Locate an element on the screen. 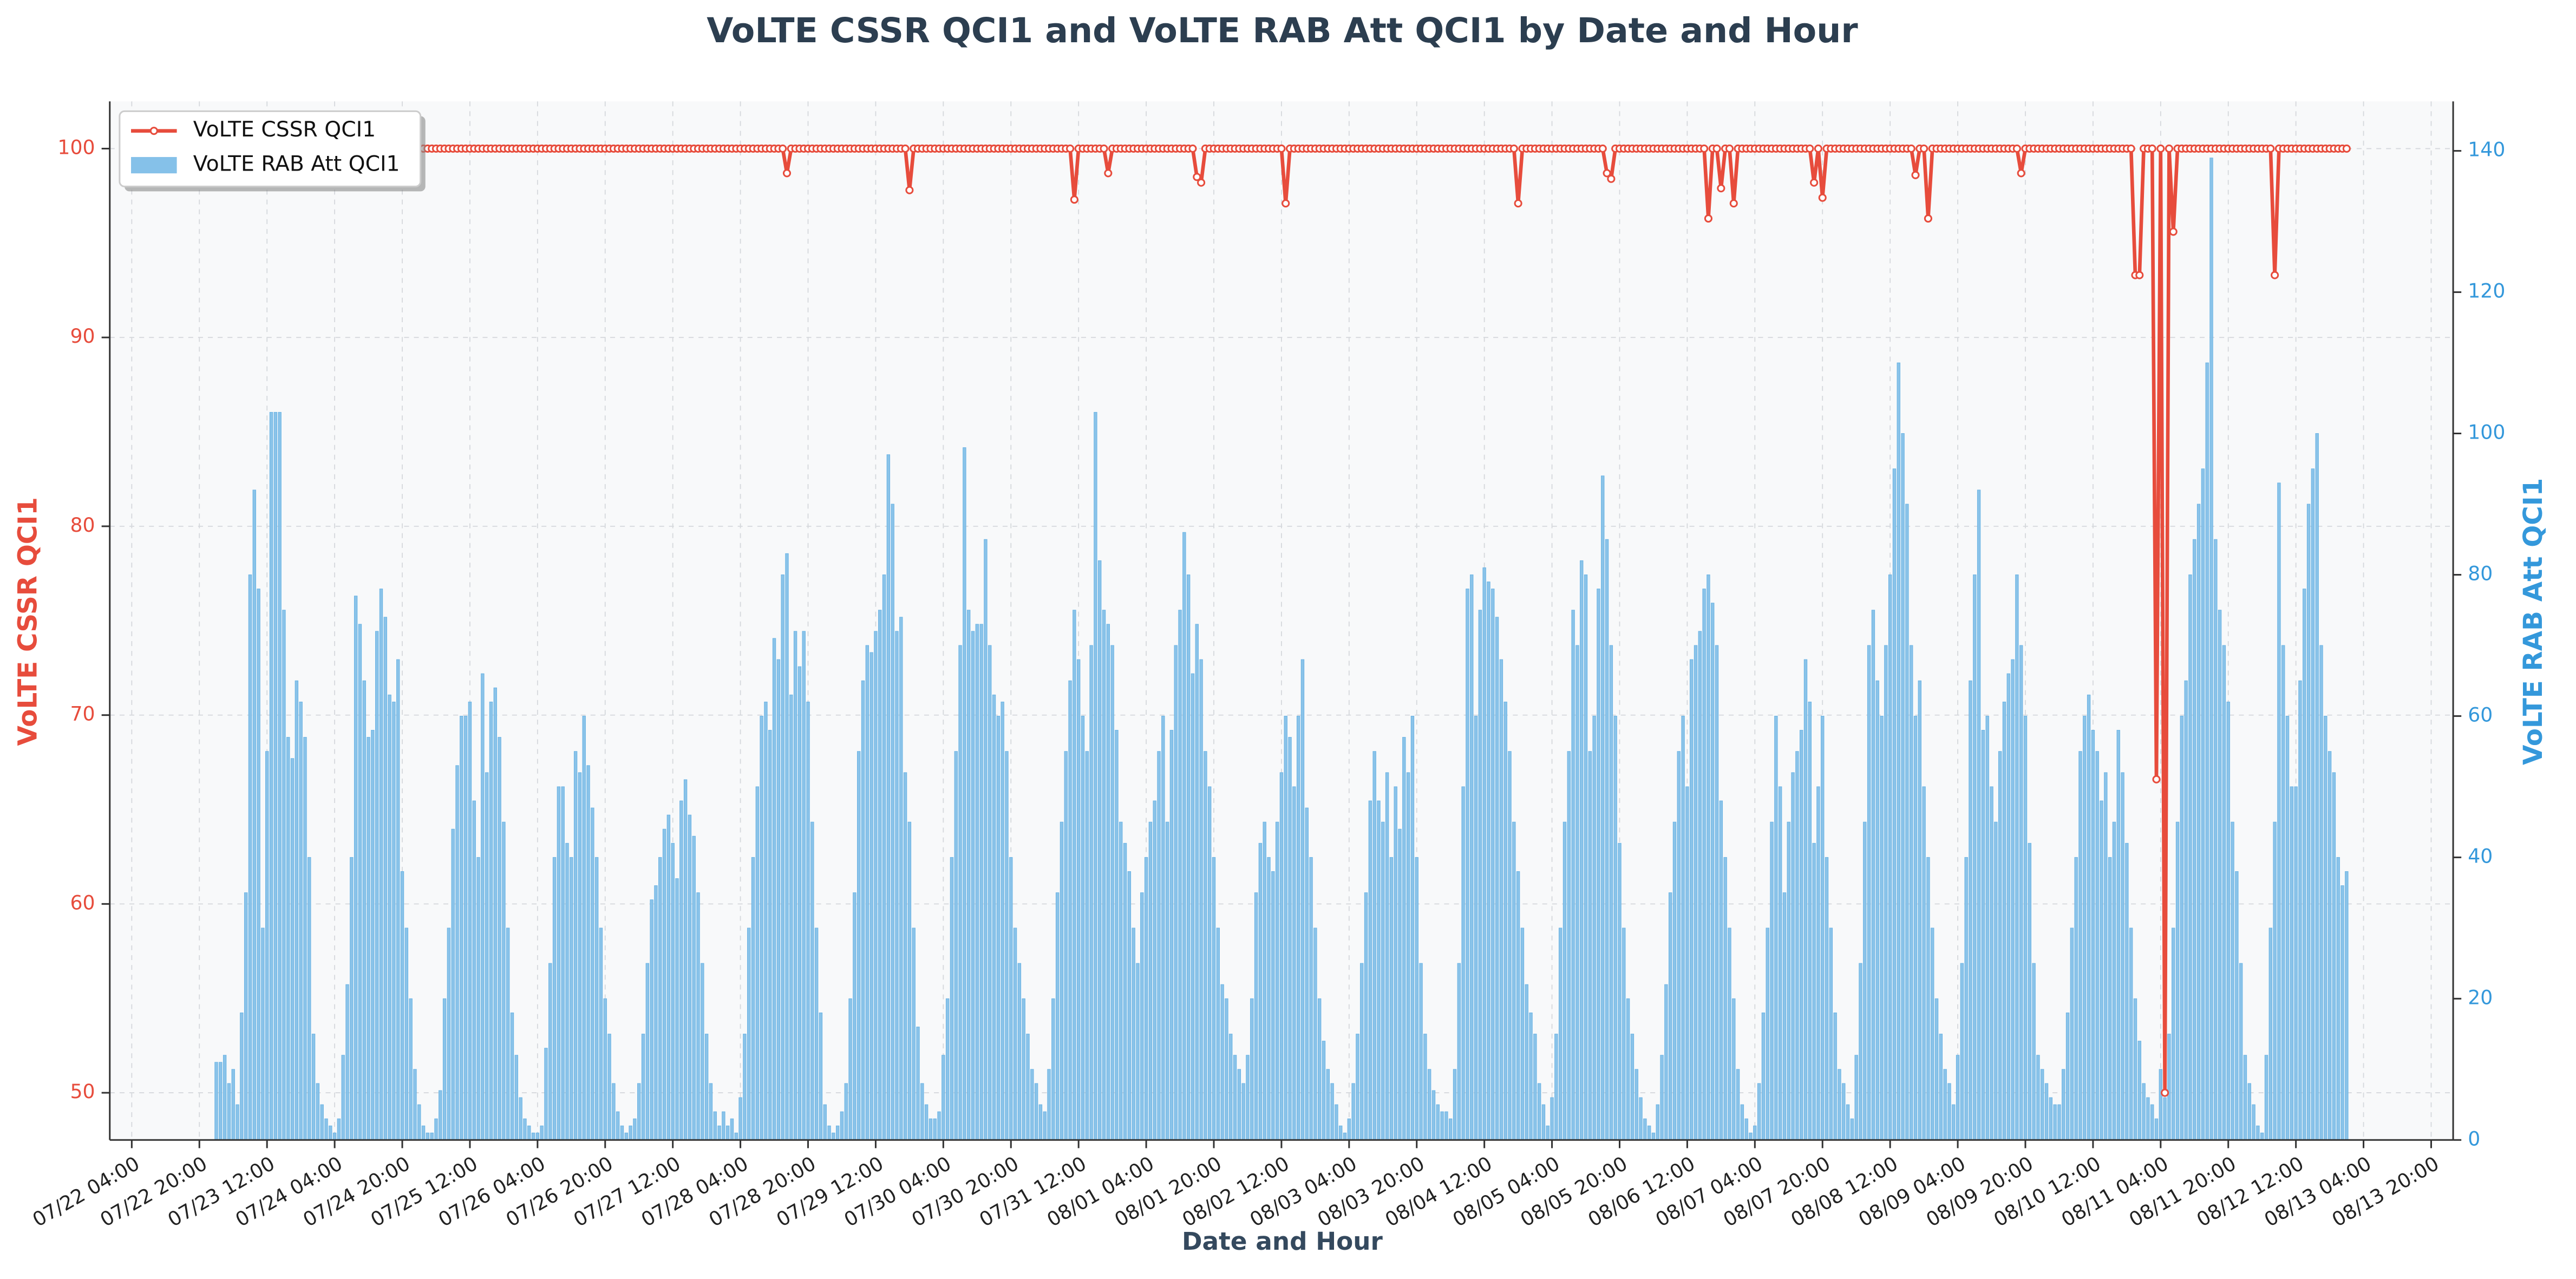 The height and width of the screenshot is (1279, 2576). legend-marker is located at coordinates (153, 131).